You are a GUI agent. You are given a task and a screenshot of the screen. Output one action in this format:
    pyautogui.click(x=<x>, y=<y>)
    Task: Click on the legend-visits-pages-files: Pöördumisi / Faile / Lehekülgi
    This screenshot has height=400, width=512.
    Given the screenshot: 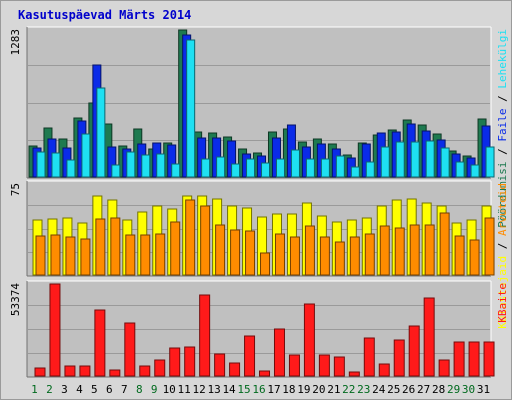 What is the action you would take?
    pyautogui.click(x=502, y=128)
    